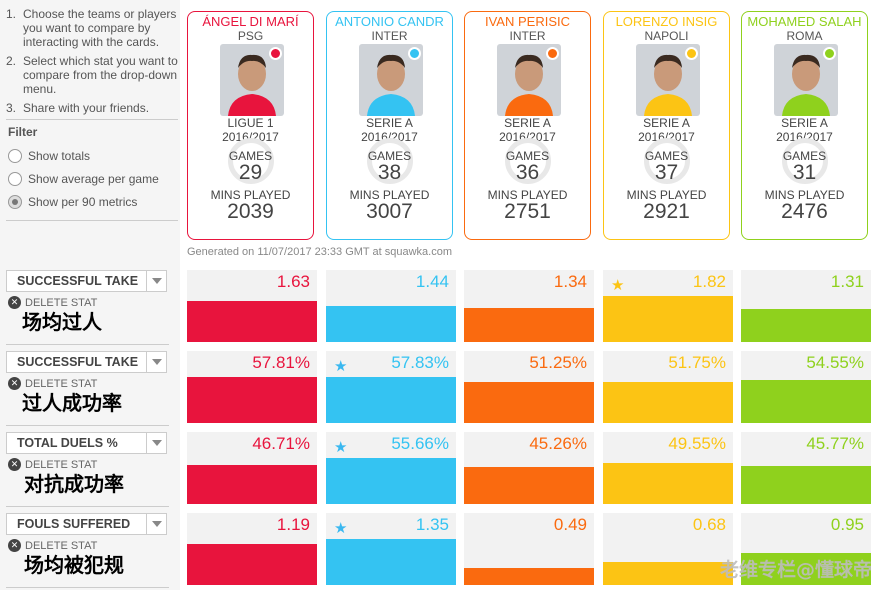 The image size is (880, 590). Describe the element at coordinates (558, 443) in the screenshot. I see `stat-value: 45.26%` at that location.